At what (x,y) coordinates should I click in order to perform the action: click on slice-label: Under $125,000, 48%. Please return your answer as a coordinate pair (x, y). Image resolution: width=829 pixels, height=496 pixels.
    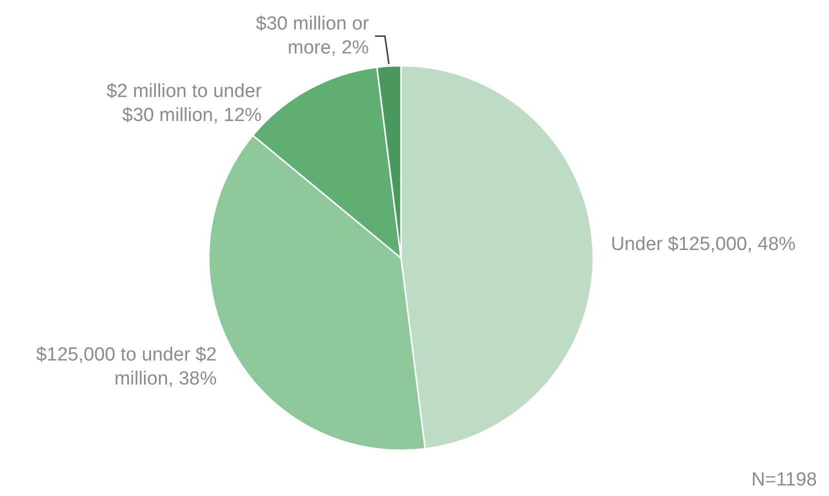
    Looking at the image, I should click on (703, 245).